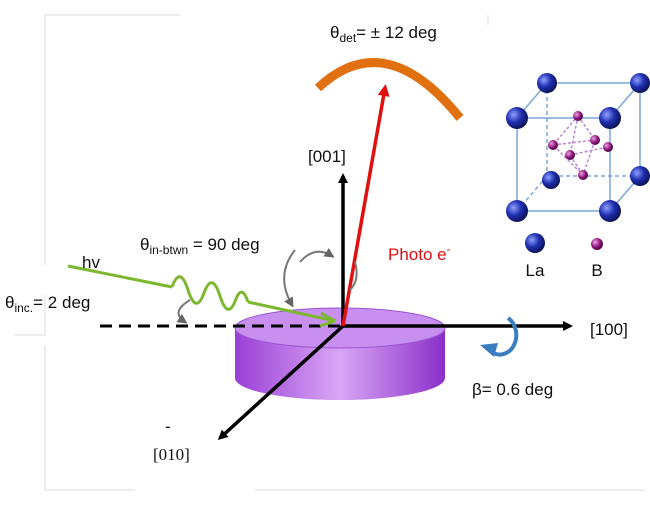  Describe the element at coordinates (281, 382) in the screenshot. I see `axis-010-arrow` at that location.